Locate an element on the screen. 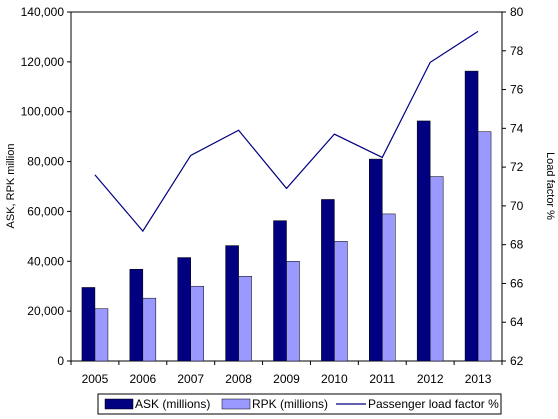 The image size is (558, 419). x-tick-label: 2011 is located at coordinates (382, 379).